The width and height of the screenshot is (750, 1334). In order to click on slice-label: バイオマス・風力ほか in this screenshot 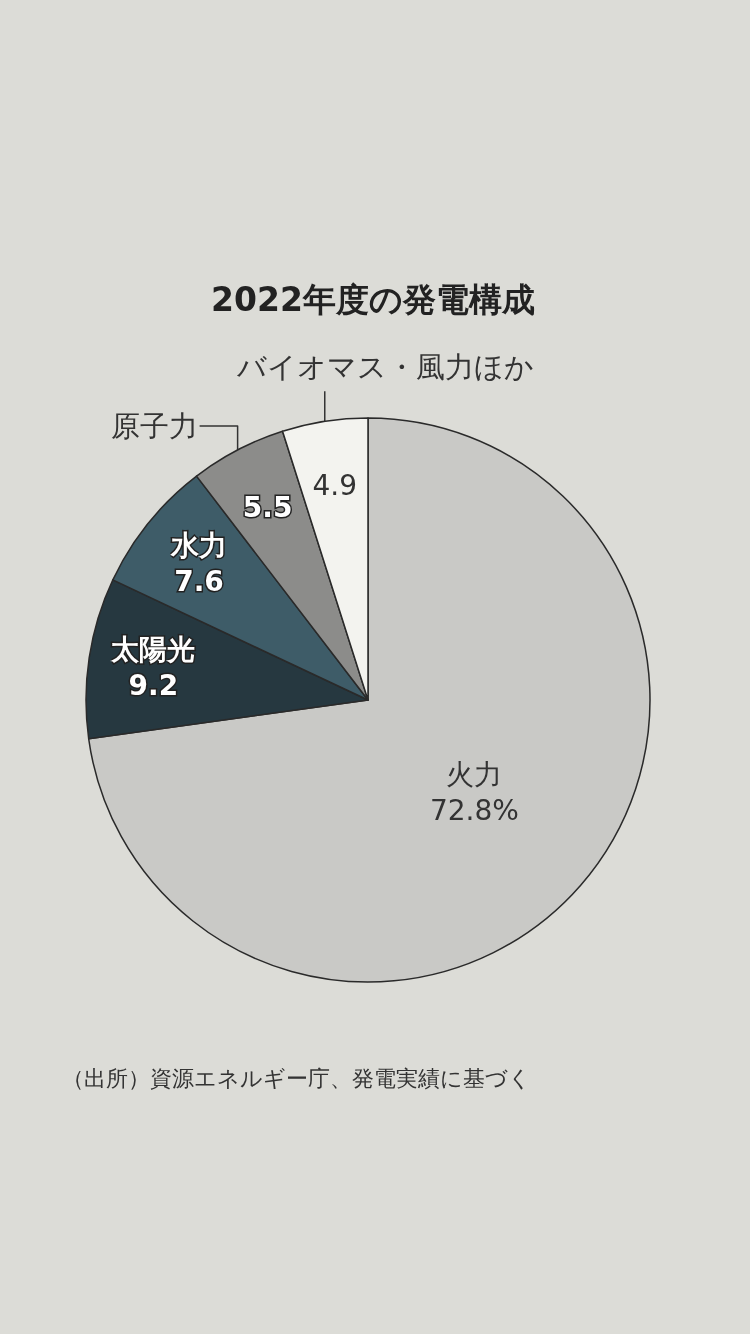, I will do `click(384, 366)`.